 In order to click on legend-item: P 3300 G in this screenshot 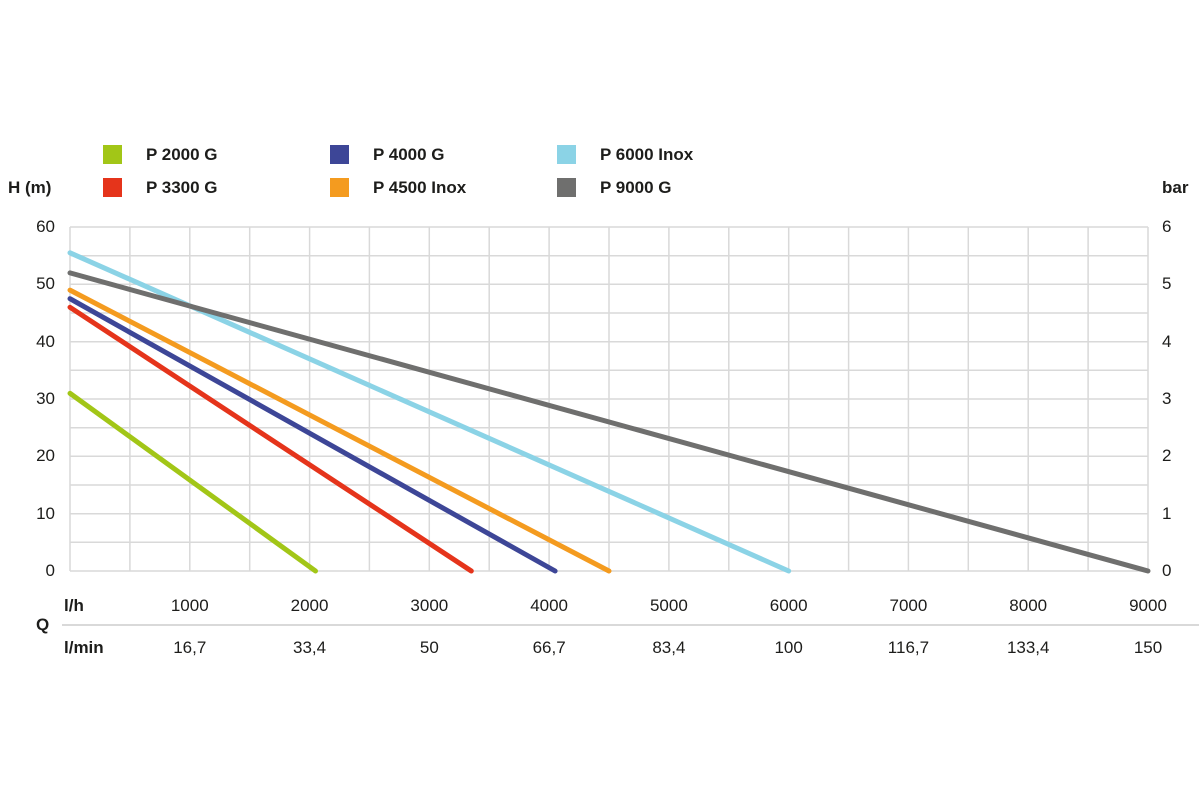, I will do `click(216, 187)`.